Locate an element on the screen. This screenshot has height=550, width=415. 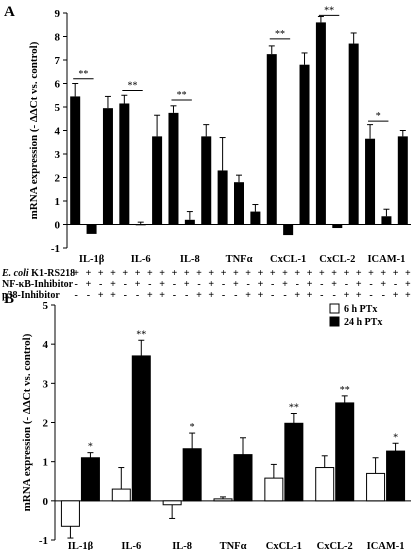
panel-a-letter: A is located at coordinates (9, 12).